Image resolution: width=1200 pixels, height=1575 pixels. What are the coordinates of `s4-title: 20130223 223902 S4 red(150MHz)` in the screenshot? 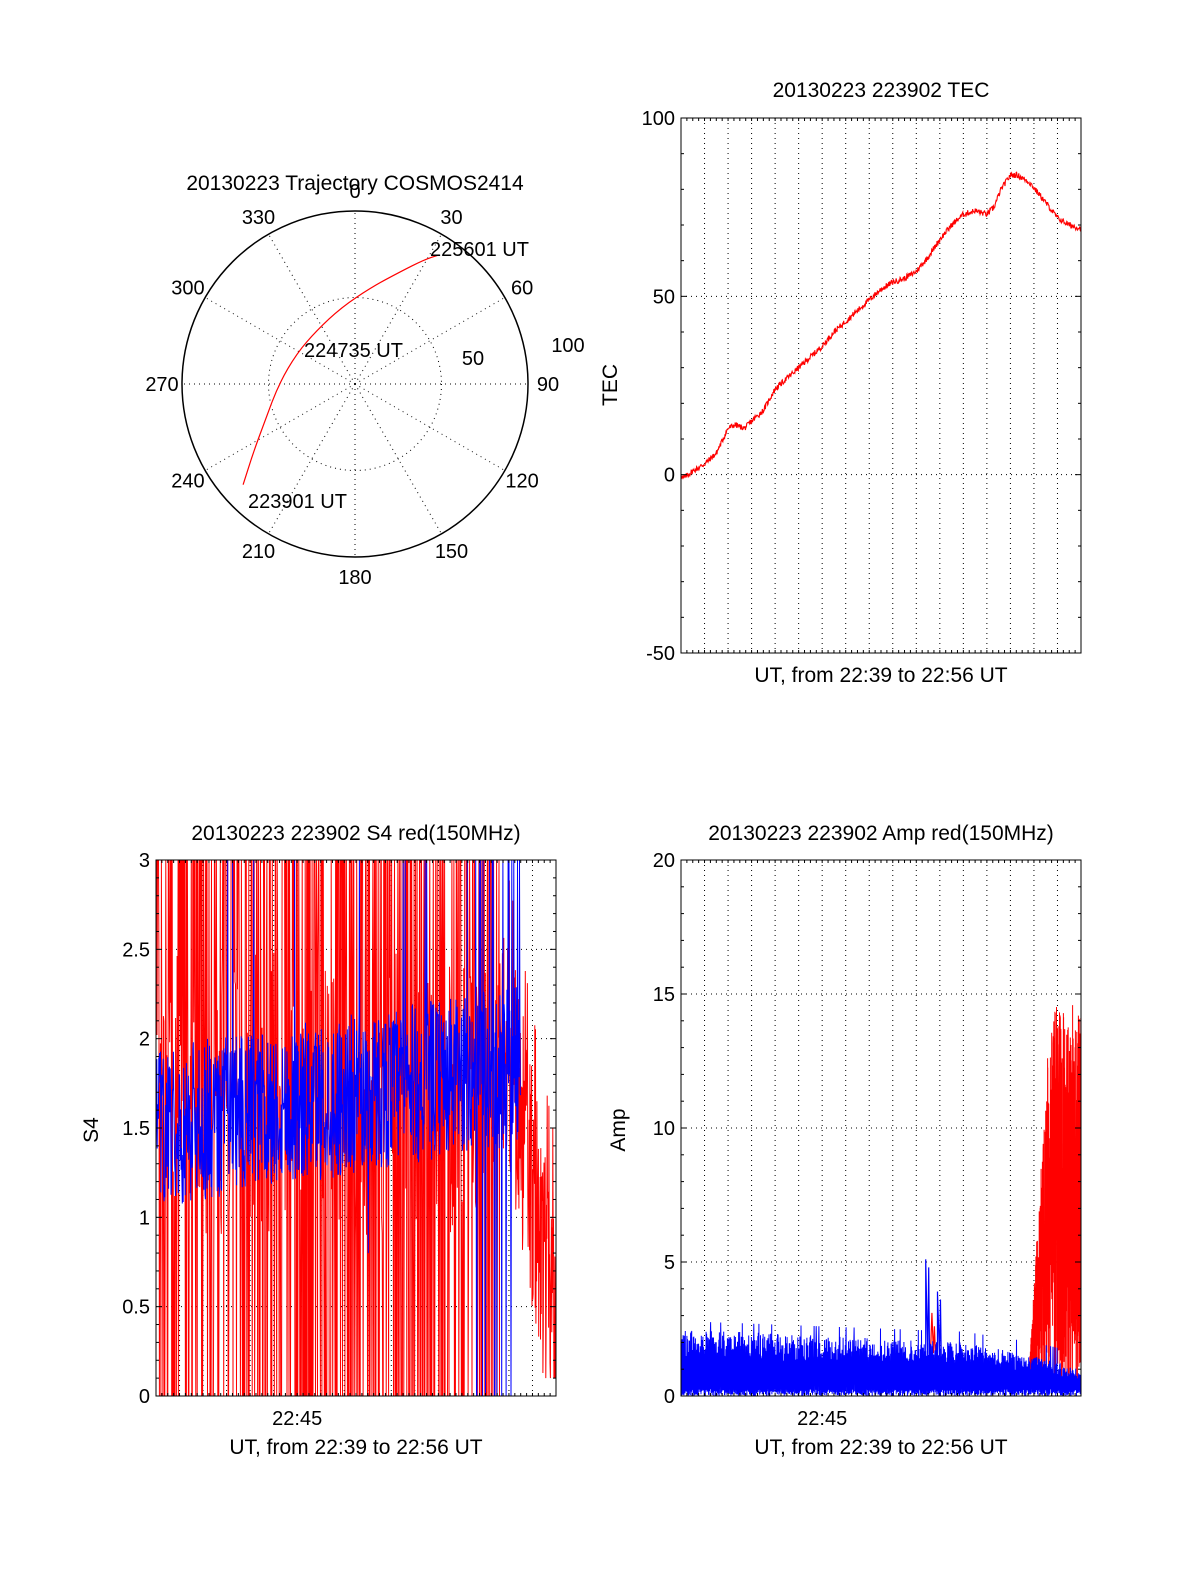 It's located at (355, 833).